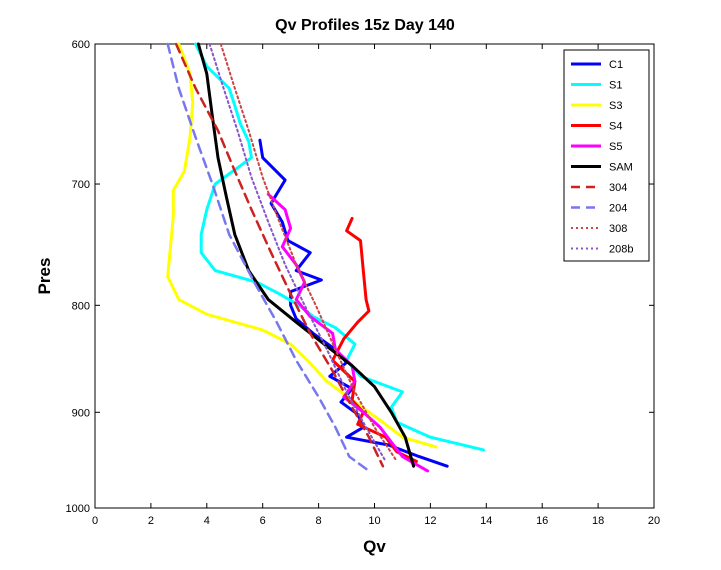 The image size is (721, 570). What do you see at coordinates (81, 413) in the screenshot?
I see `y-tick-label-900: 900` at bounding box center [81, 413].